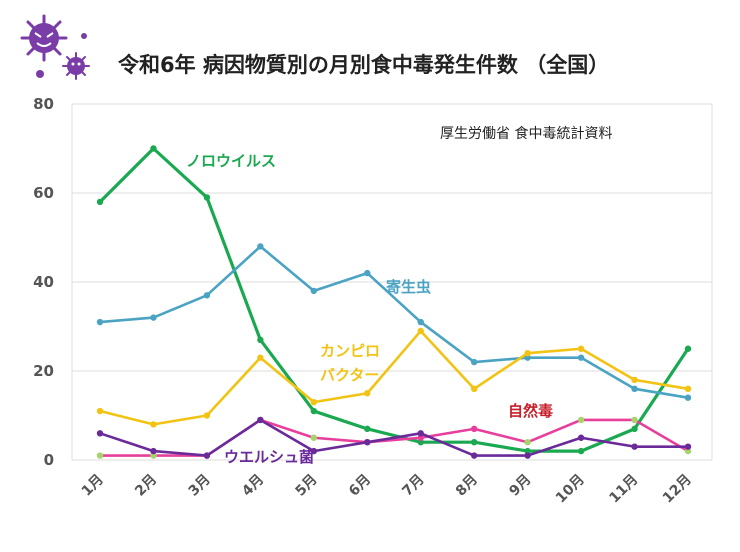 This screenshot has height=552, width=740. What do you see at coordinates (49, 460) in the screenshot?
I see `y-tick-label: 0` at bounding box center [49, 460].